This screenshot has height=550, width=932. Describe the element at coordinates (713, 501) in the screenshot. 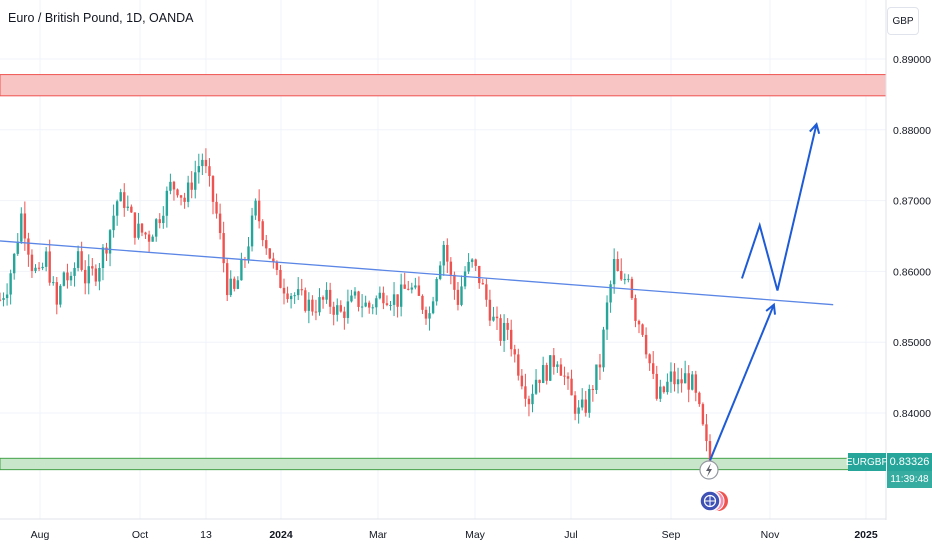

I see `economic-events-icon` at that location.